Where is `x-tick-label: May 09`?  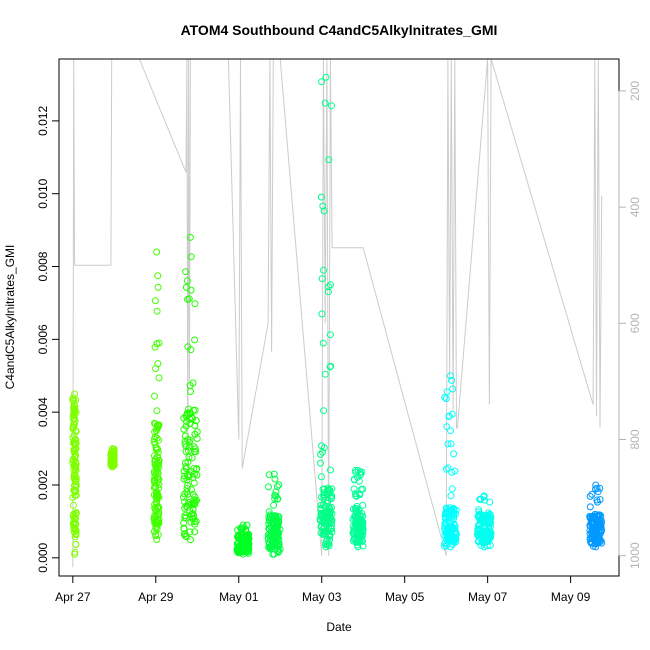
x-tick-label: May 09 is located at coordinates (571, 597).